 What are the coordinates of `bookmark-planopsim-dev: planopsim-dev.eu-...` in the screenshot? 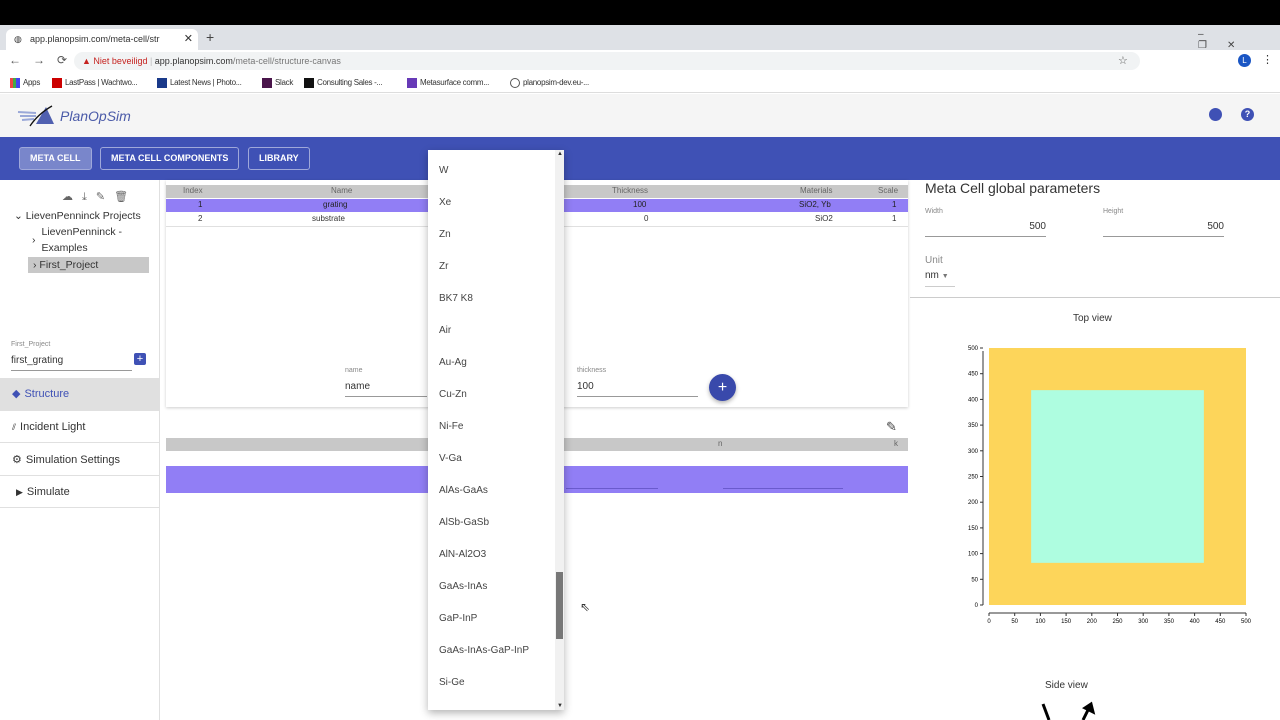 It's located at (549, 82).